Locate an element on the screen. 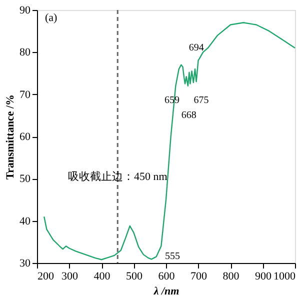  x-tick-label: 600 is located at coordinates (167, 276).